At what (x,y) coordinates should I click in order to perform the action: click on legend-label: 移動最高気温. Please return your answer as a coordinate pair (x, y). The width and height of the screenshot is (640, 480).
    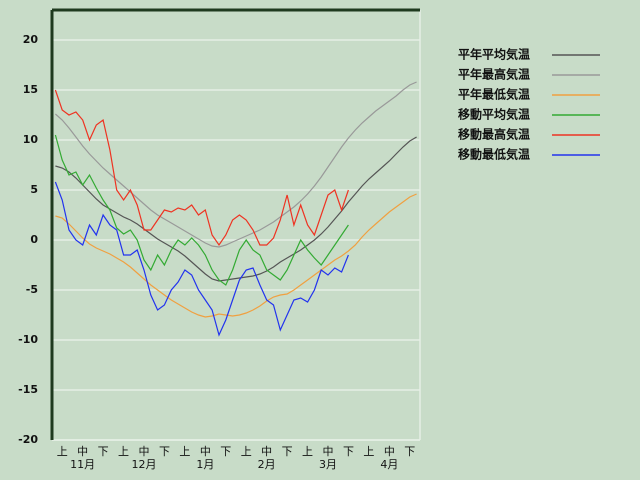
    Looking at the image, I should click on (494, 134).